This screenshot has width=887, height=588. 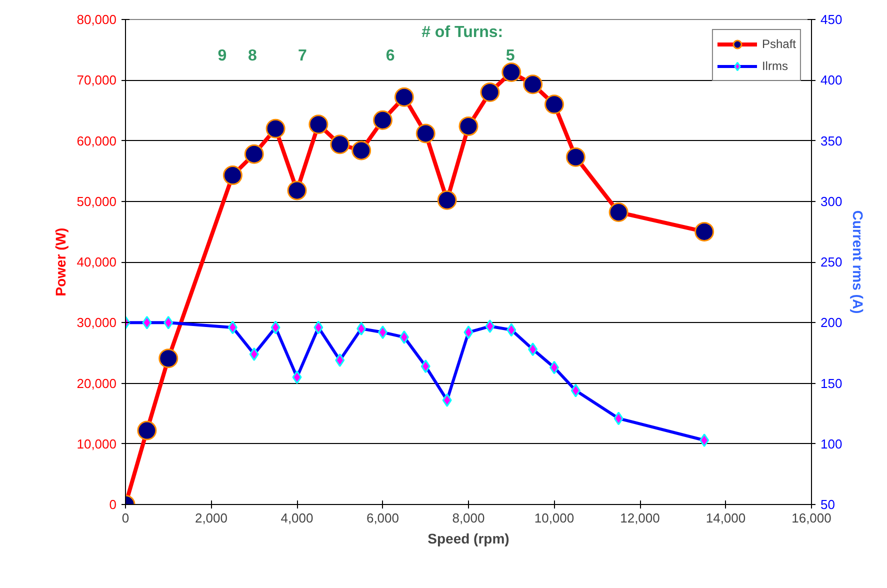 What do you see at coordinates (469, 538) in the screenshot?
I see `x-axis-title: Speed (rpm)` at bounding box center [469, 538].